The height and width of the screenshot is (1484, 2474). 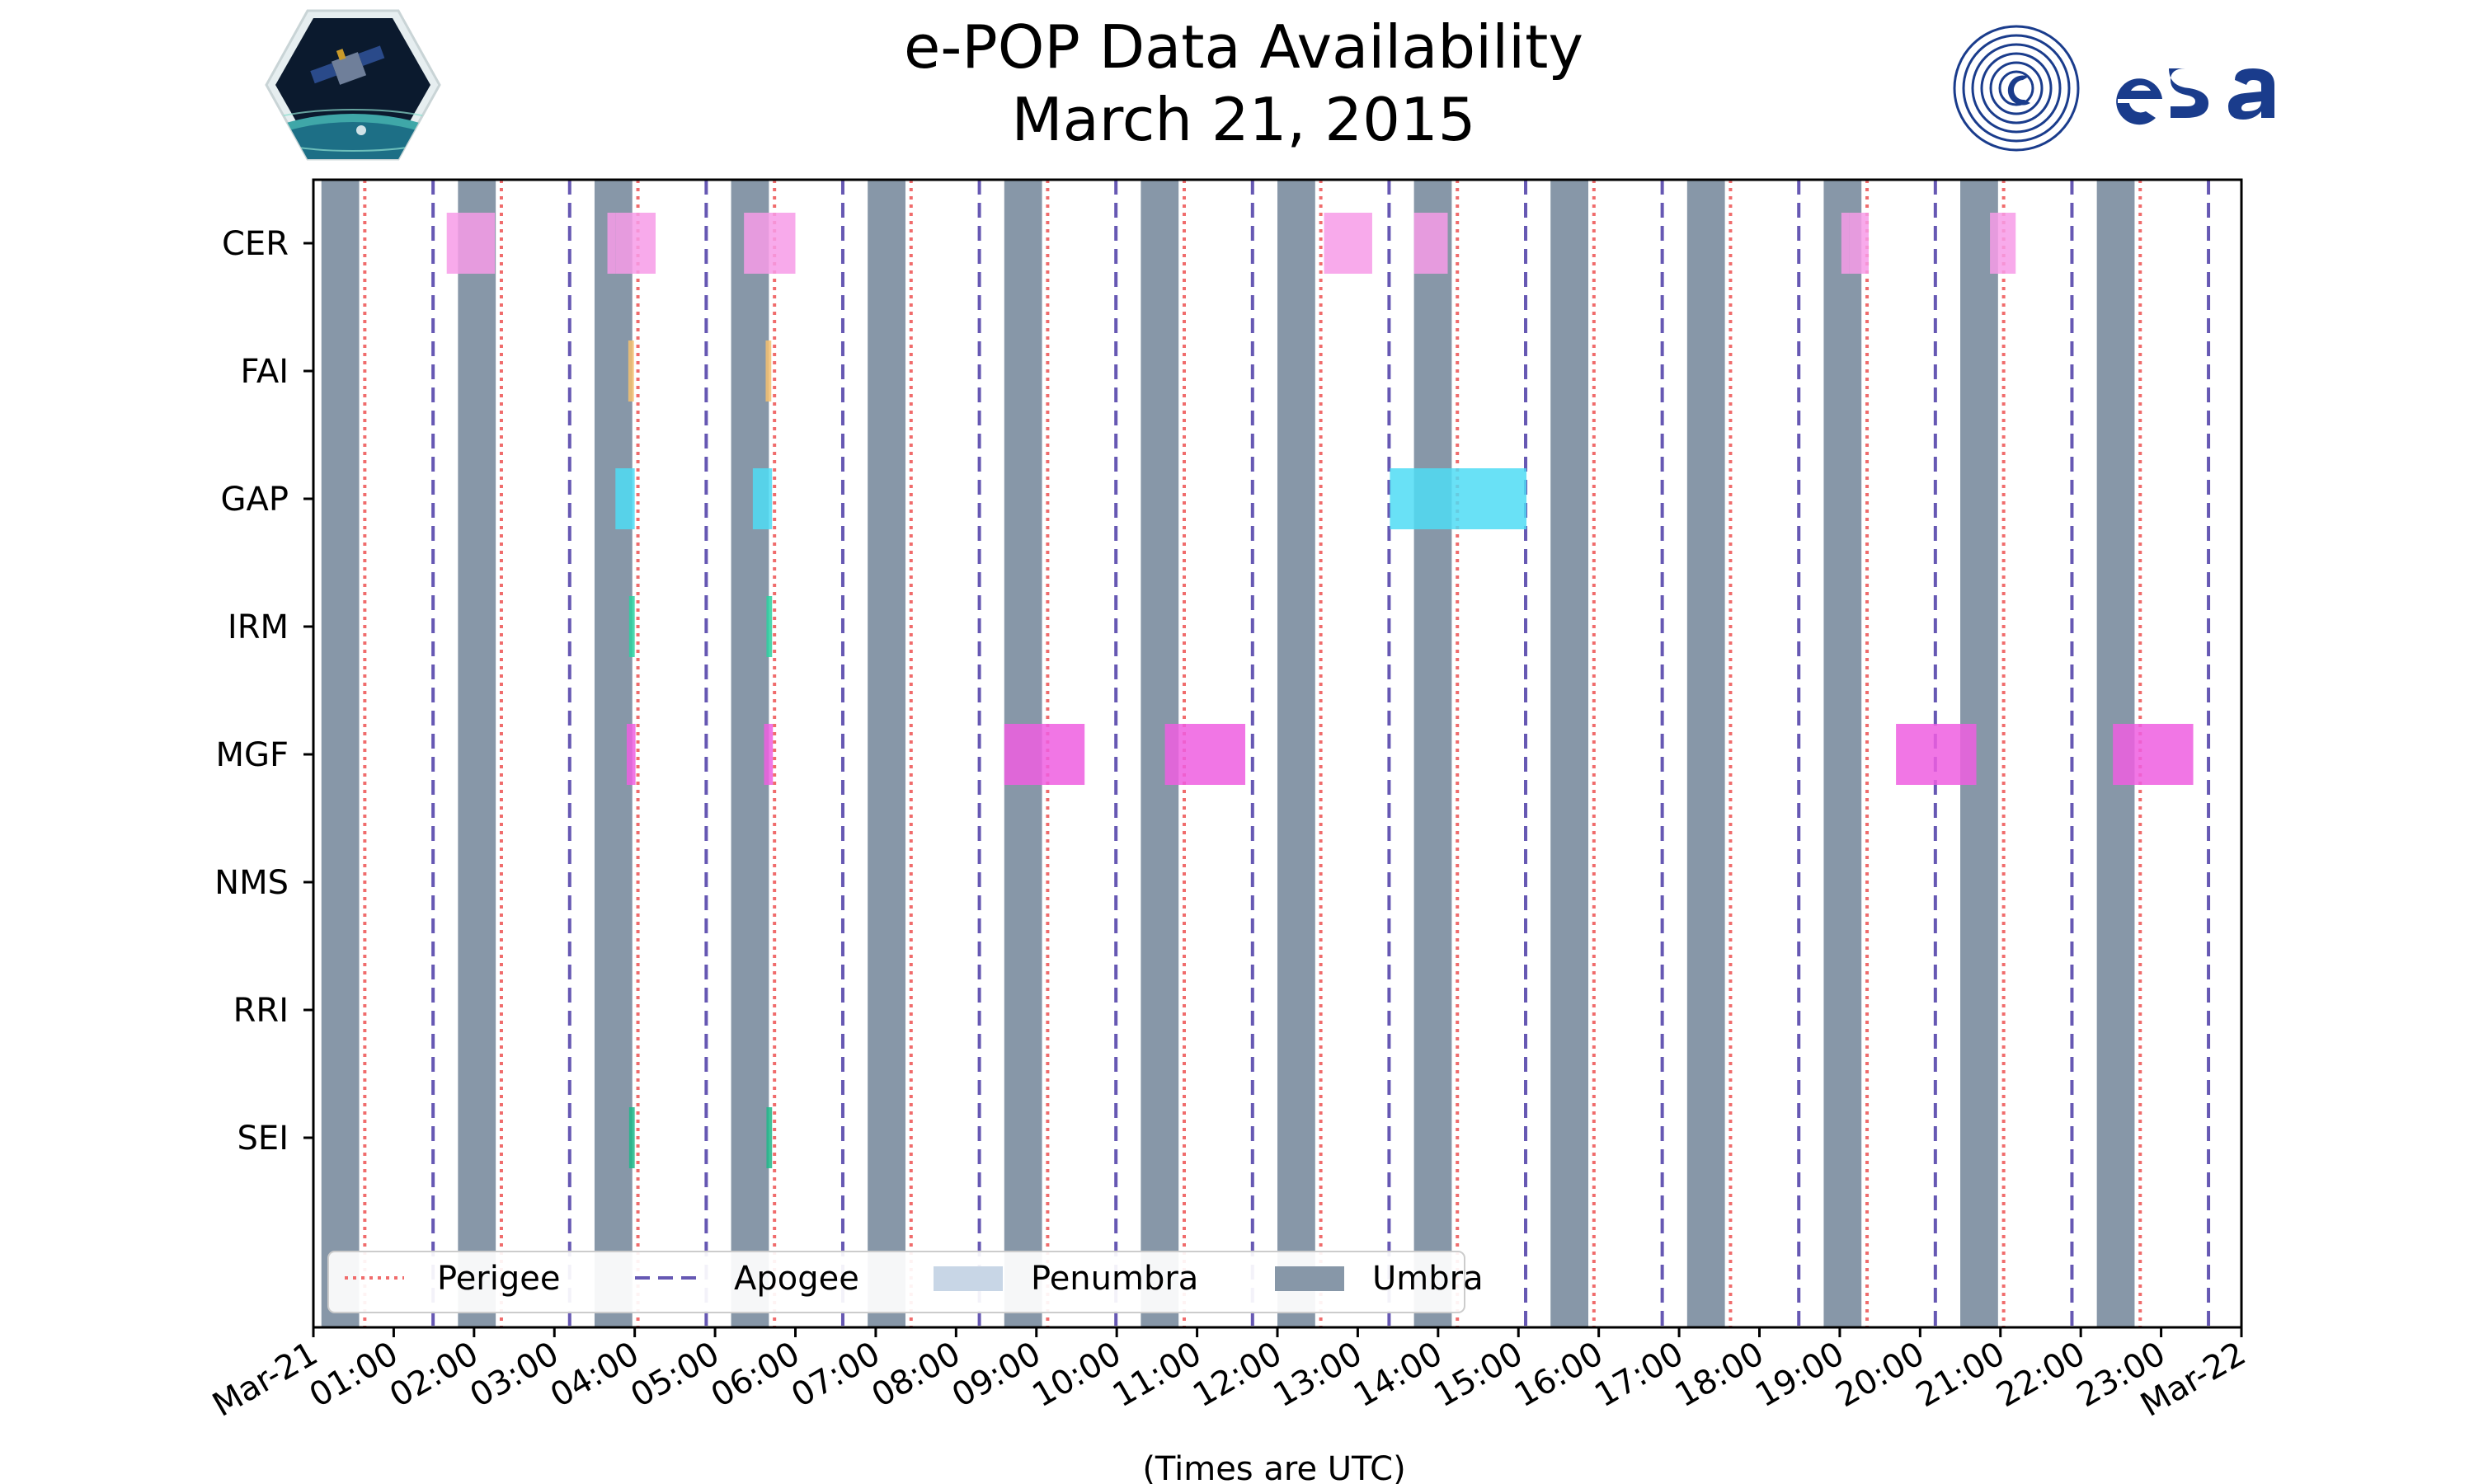 I want to click on x-tick-label: 07:00, so click(x=836, y=1375).